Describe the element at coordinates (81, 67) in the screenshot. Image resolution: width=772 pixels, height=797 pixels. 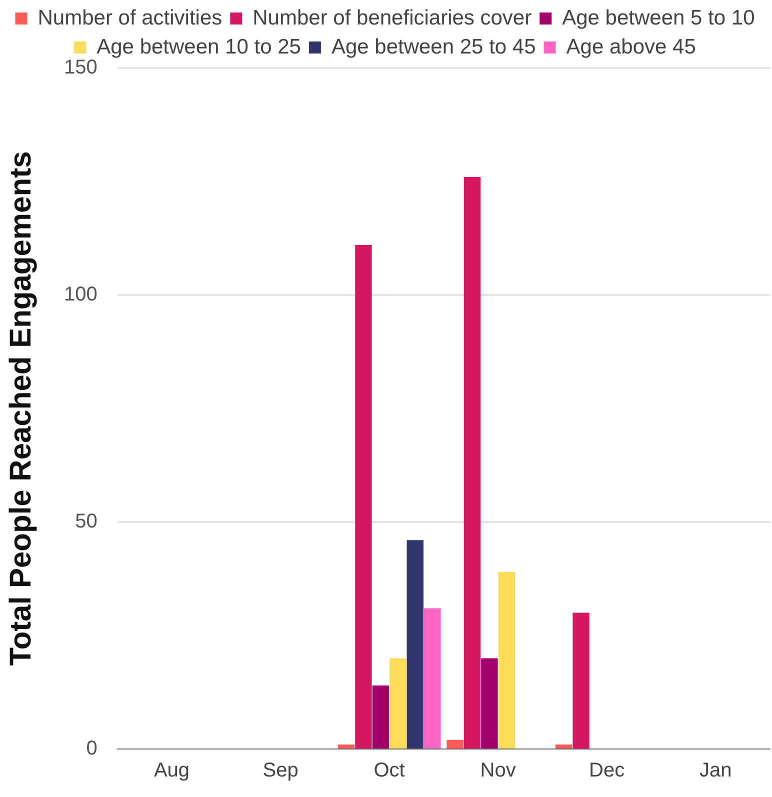
I see `y-tick-label: 150` at that location.